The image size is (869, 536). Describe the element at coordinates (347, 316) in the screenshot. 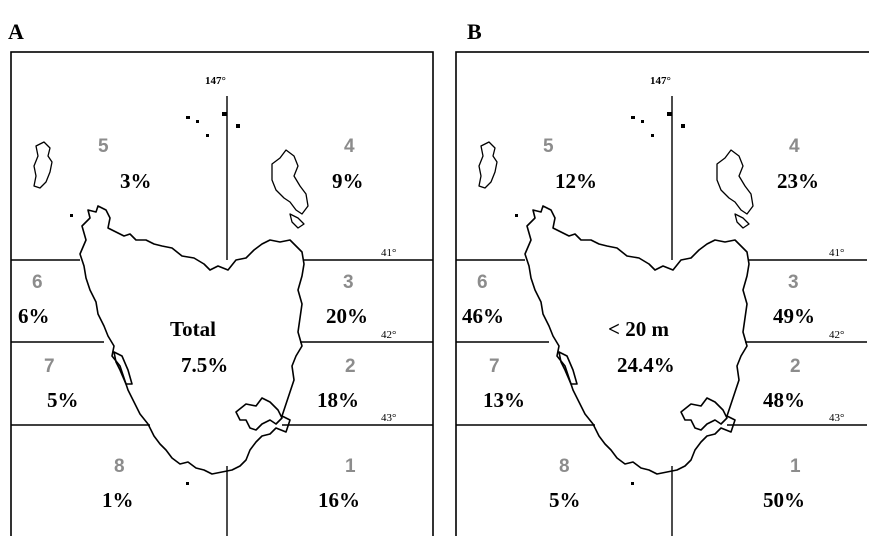

I see `zone-3-percent: 20%` at that location.